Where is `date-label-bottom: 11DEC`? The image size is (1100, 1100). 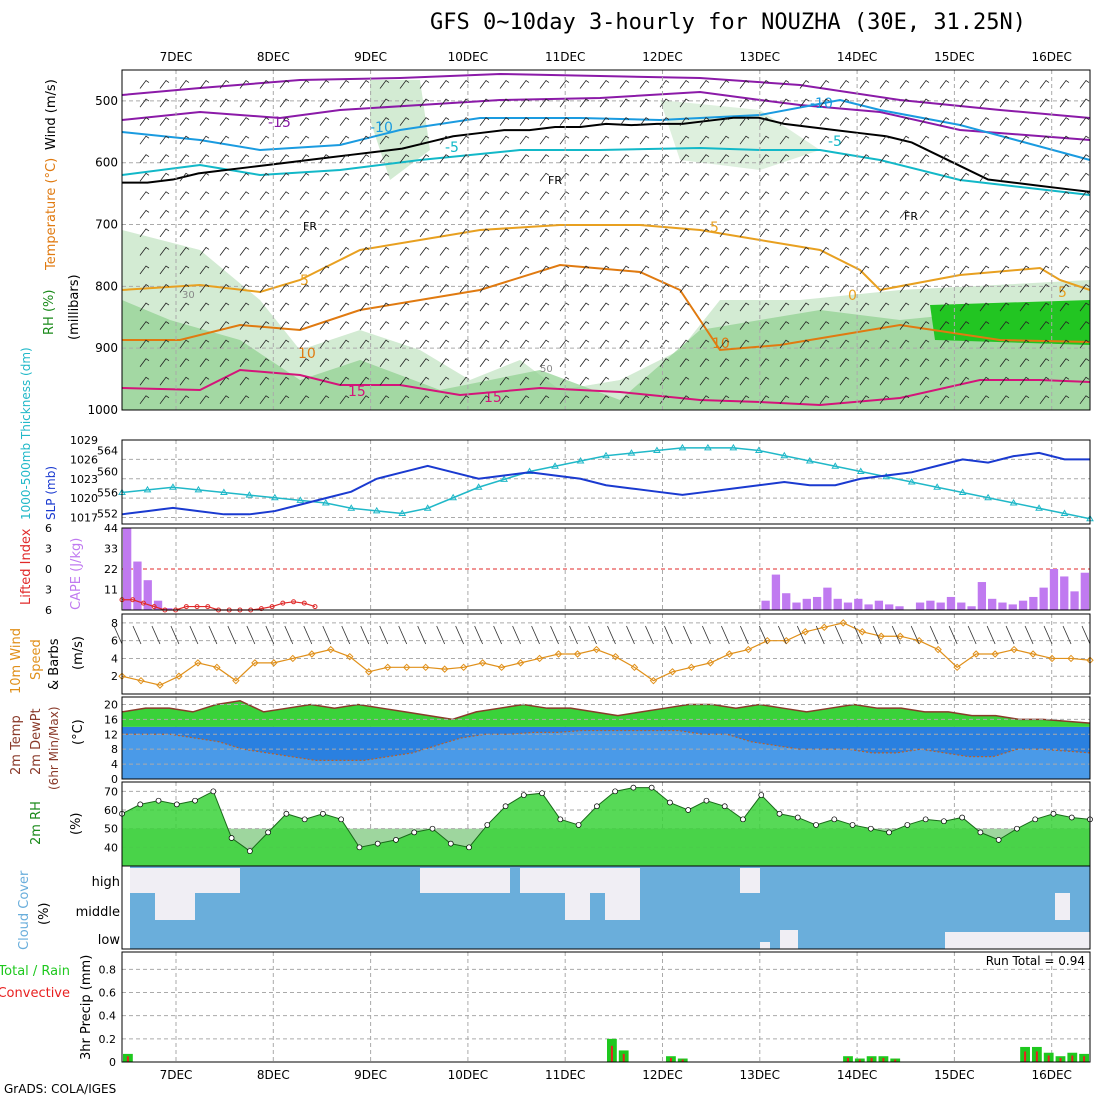
date-label-bottom: 11DEC is located at coordinates (565, 1075).